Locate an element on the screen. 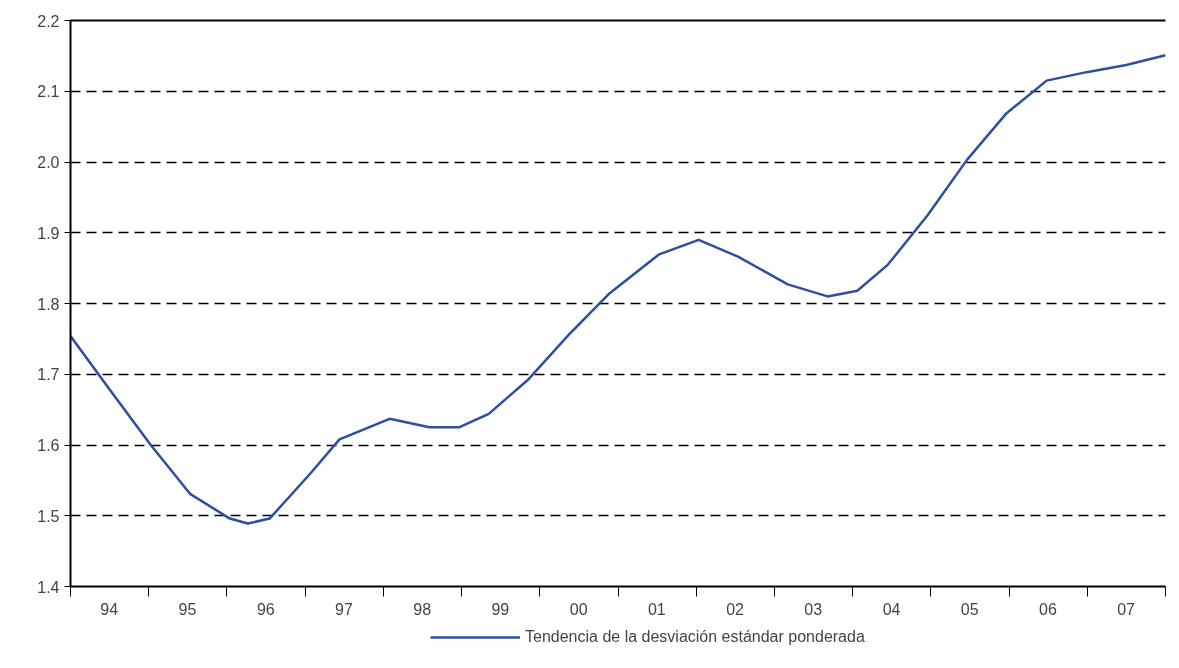 The width and height of the screenshot is (1179, 668). x-tick-label: 98 is located at coordinates (422, 609).